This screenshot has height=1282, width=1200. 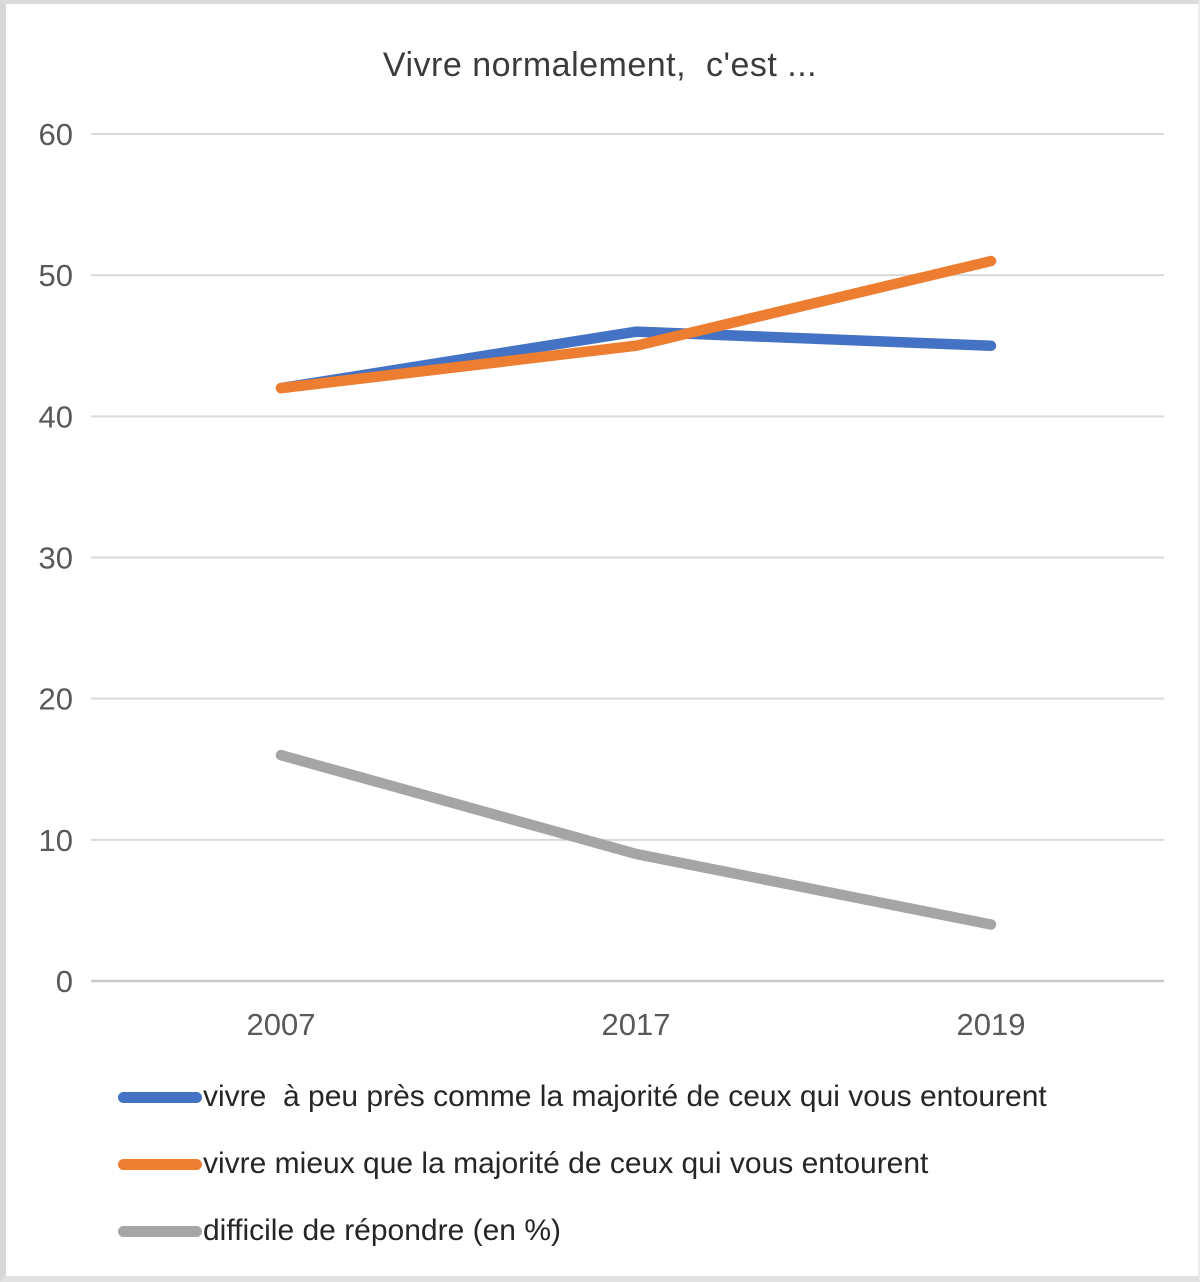 I want to click on y-axis-tick-label-0: 0, so click(x=64, y=981).